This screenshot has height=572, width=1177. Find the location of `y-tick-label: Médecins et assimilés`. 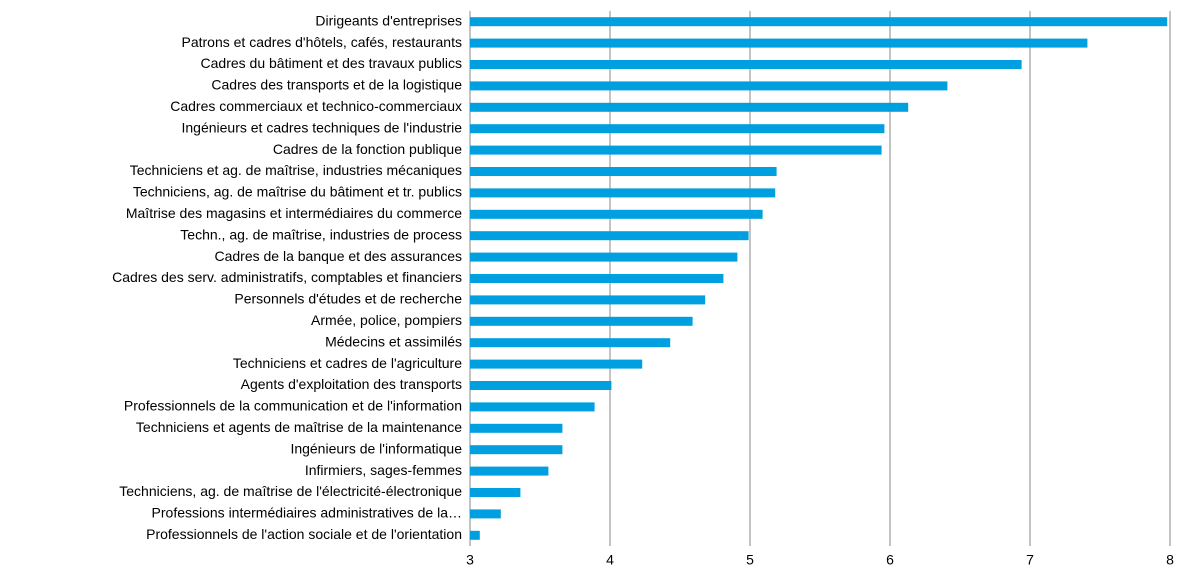

y-tick-label: Médecins et assimilés is located at coordinates (393, 341).